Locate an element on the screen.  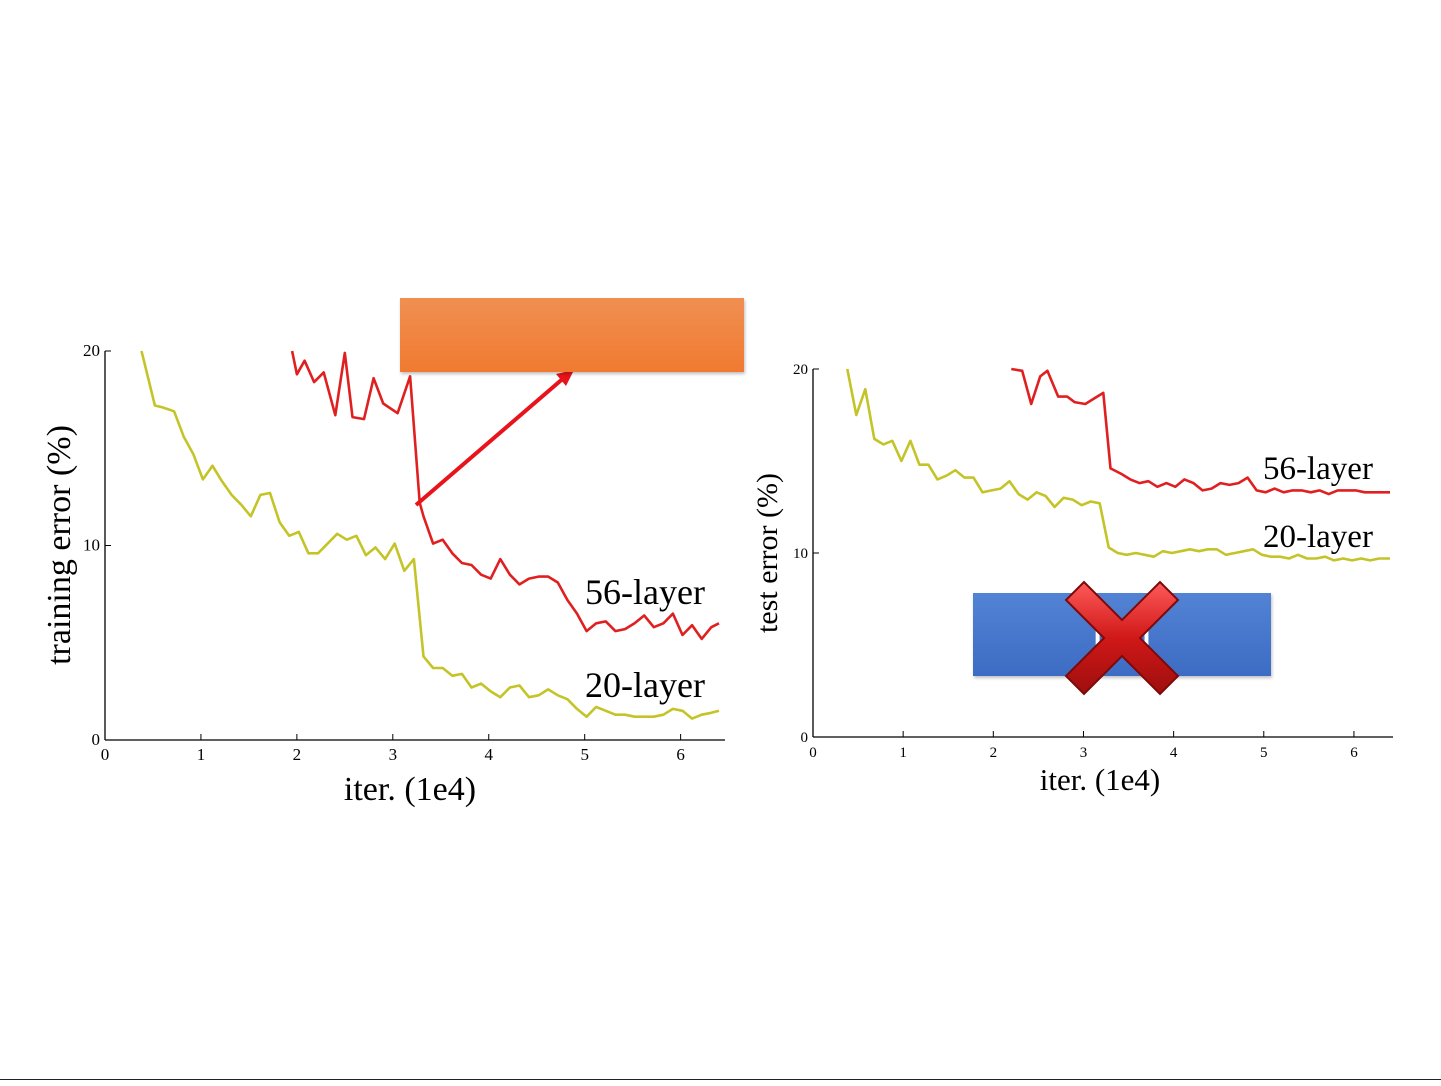
cross-icon is located at coordinates (1122, 638).